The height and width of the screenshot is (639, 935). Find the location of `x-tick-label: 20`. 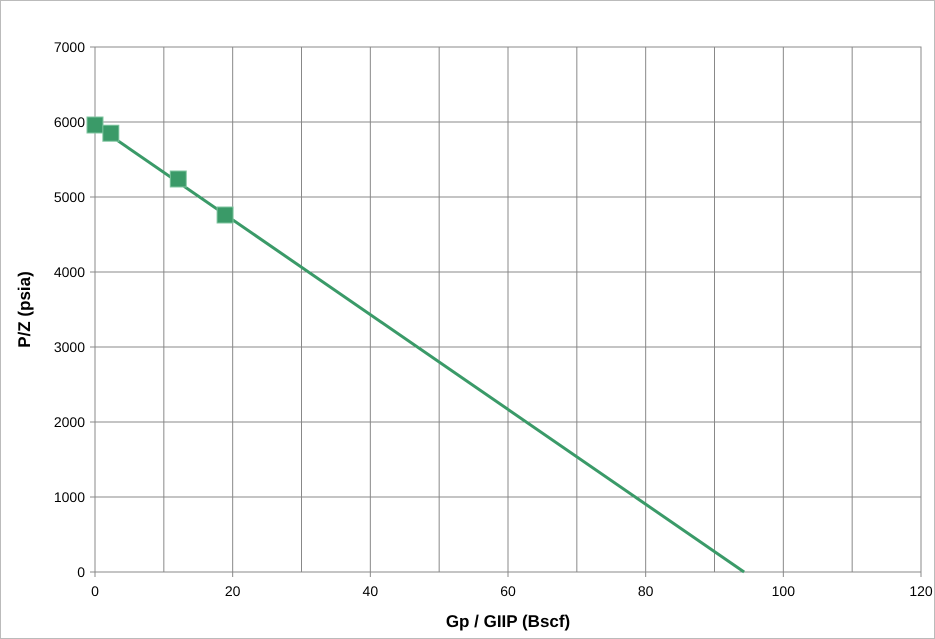

x-tick-label: 20 is located at coordinates (232, 591).